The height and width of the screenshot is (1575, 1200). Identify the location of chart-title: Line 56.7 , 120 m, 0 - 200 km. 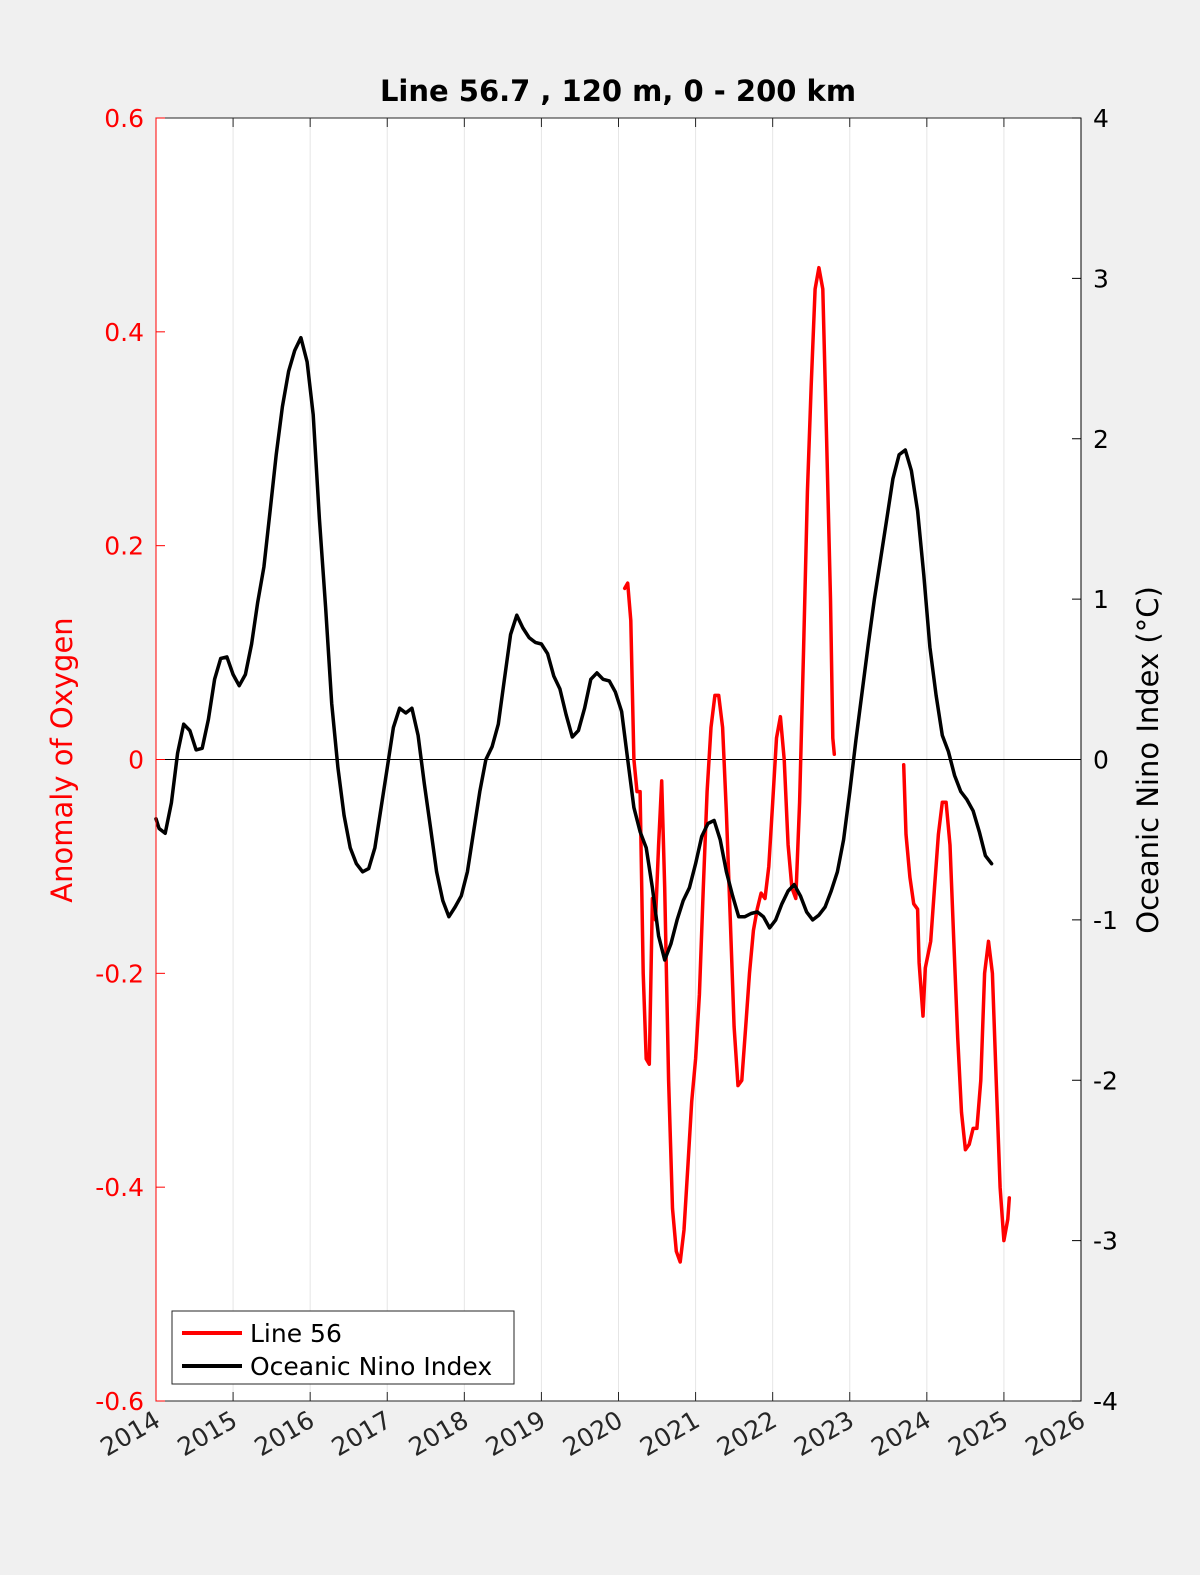
(618, 91).